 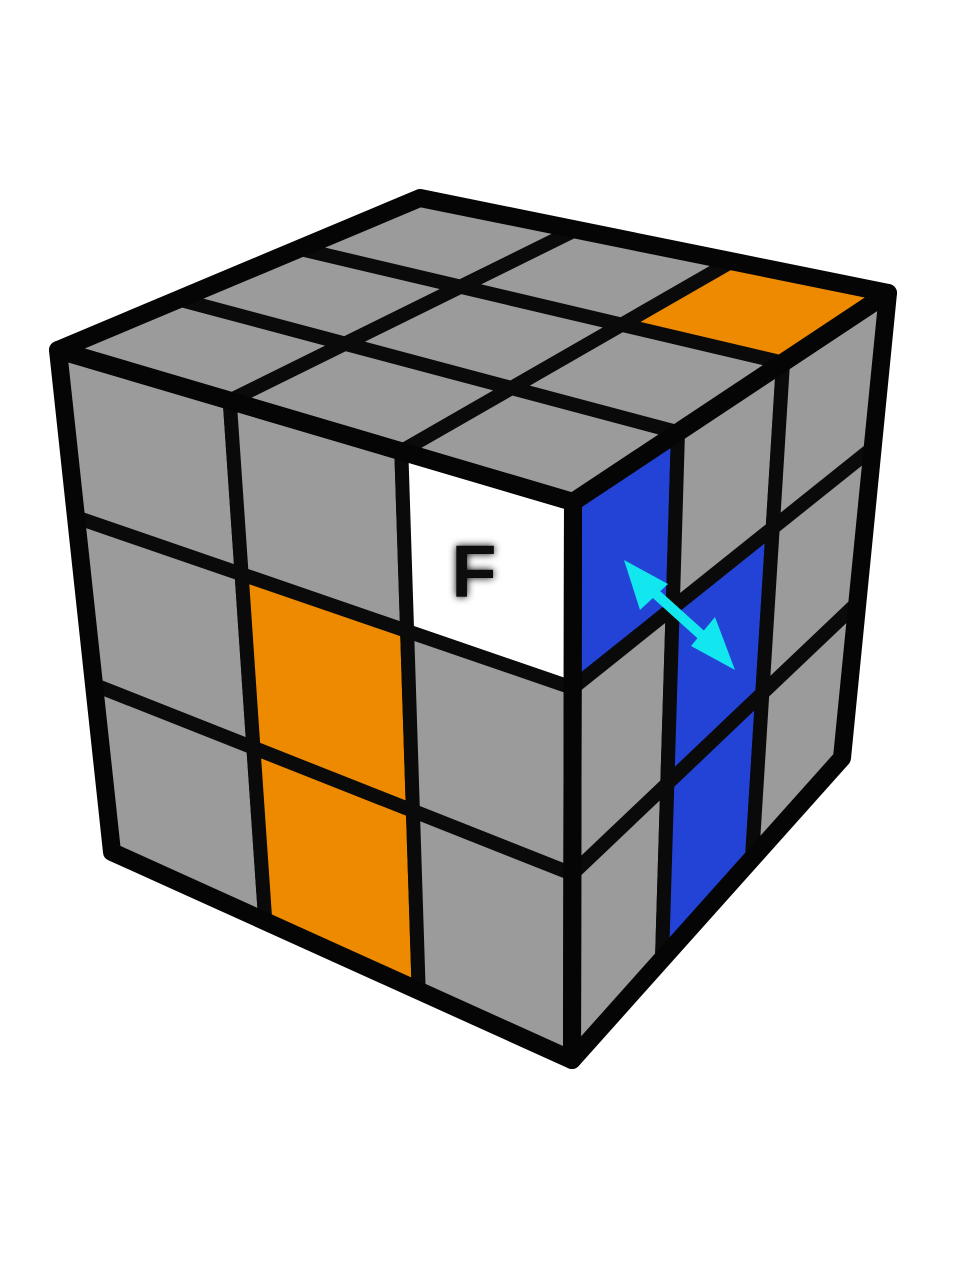 I want to click on arrow-head-end, so click(x=713, y=643).